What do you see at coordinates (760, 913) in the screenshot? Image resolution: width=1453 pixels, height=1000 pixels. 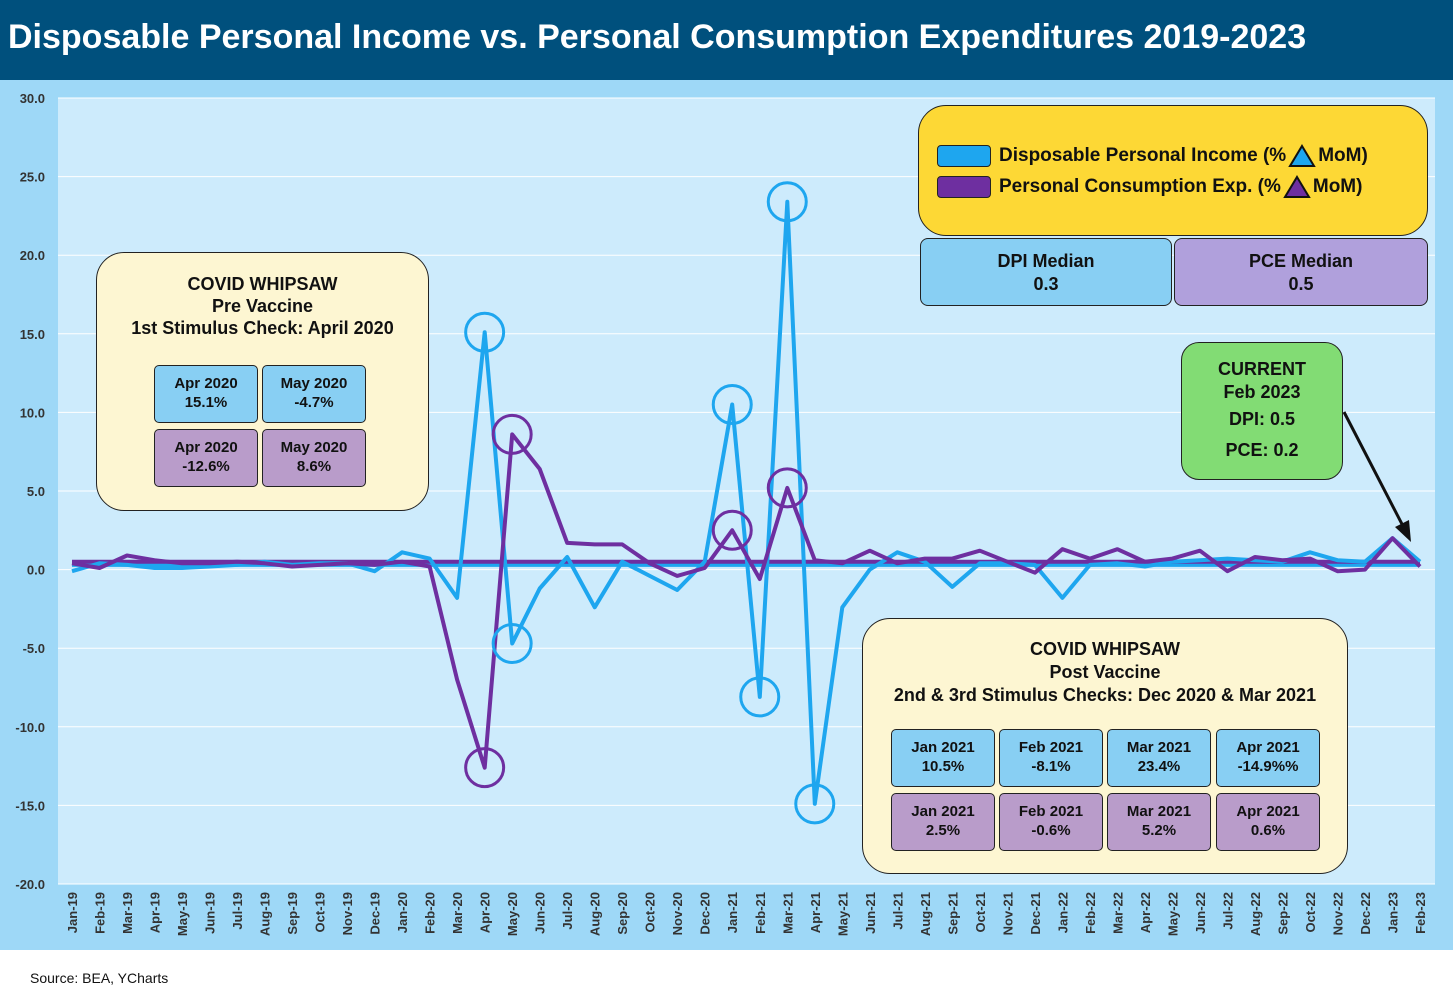 I see `x-tick-label: Feb-21` at bounding box center [760, 913].